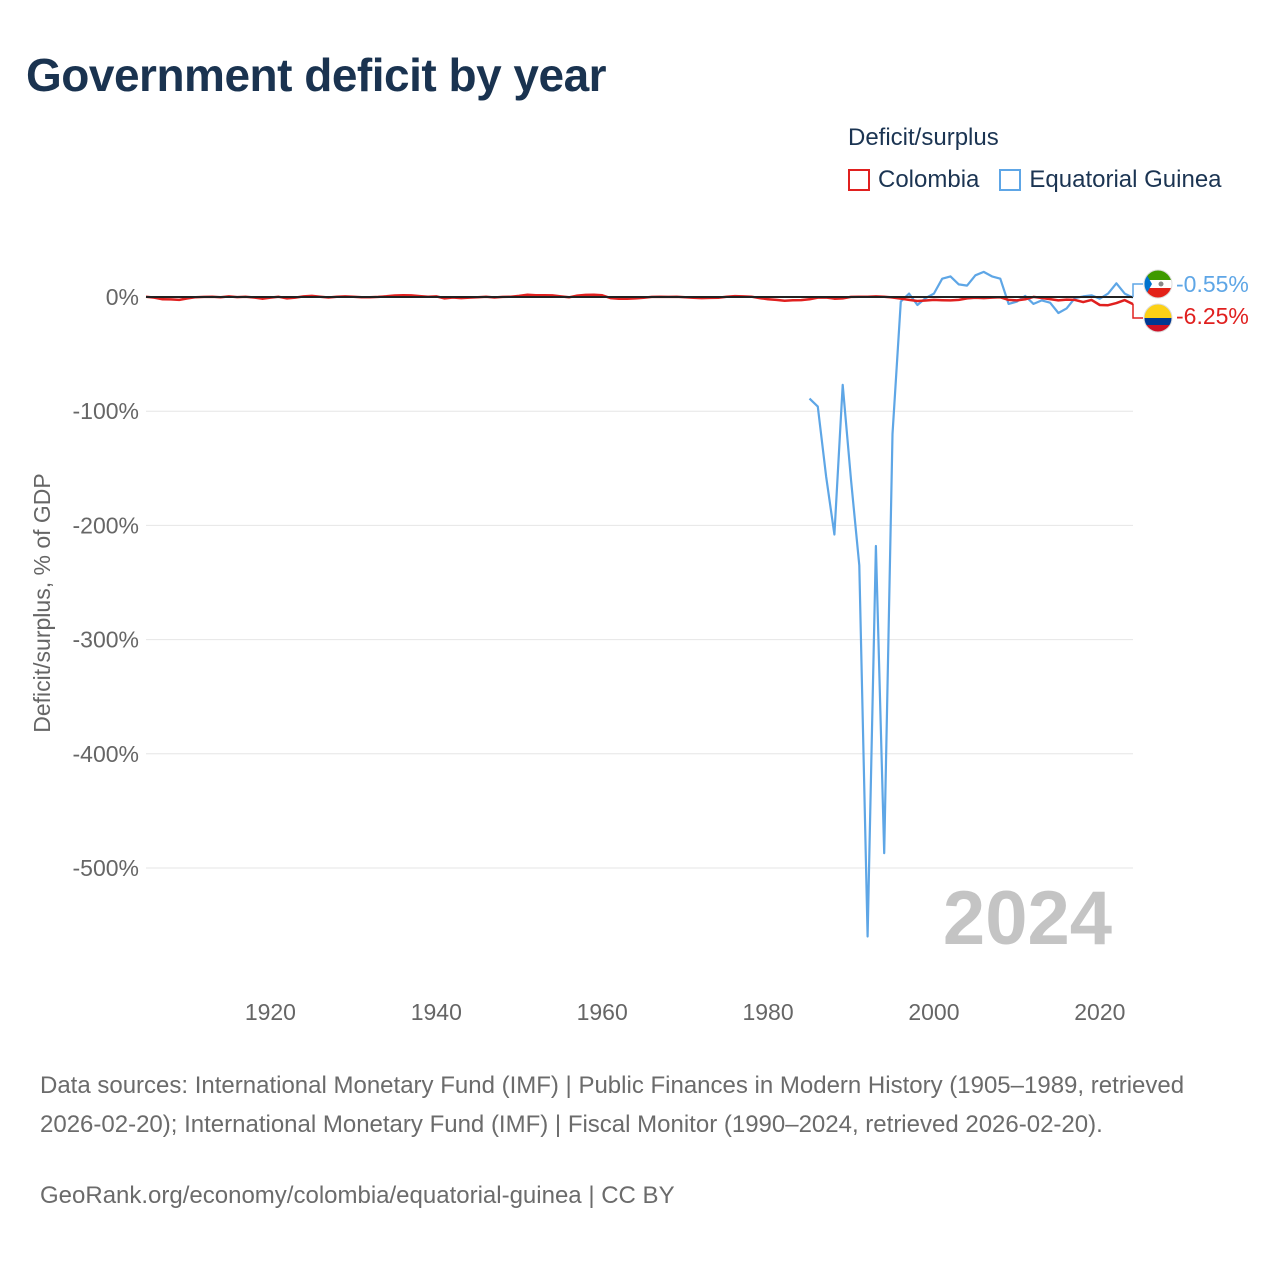 Image resolution: width=1280 pixels, height=1280 pixels. I want to click on legend-swatch-colombia, so click(859, 180).